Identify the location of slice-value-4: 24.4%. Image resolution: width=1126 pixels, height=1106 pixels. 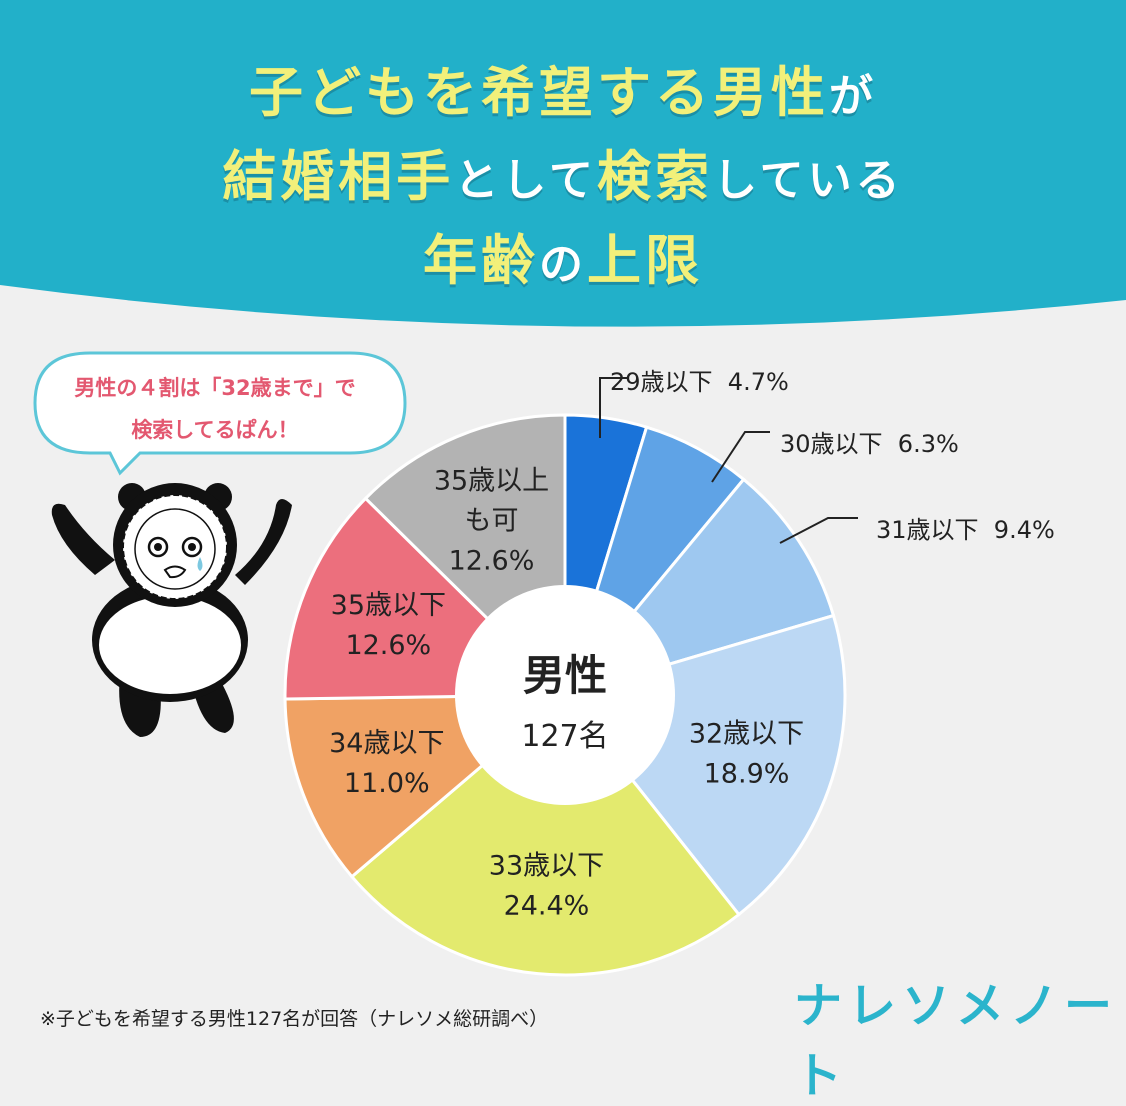
(547, 905).